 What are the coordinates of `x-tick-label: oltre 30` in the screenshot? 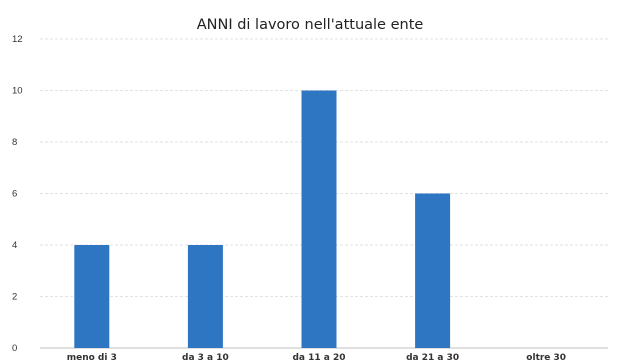 It's located at (546, 358).